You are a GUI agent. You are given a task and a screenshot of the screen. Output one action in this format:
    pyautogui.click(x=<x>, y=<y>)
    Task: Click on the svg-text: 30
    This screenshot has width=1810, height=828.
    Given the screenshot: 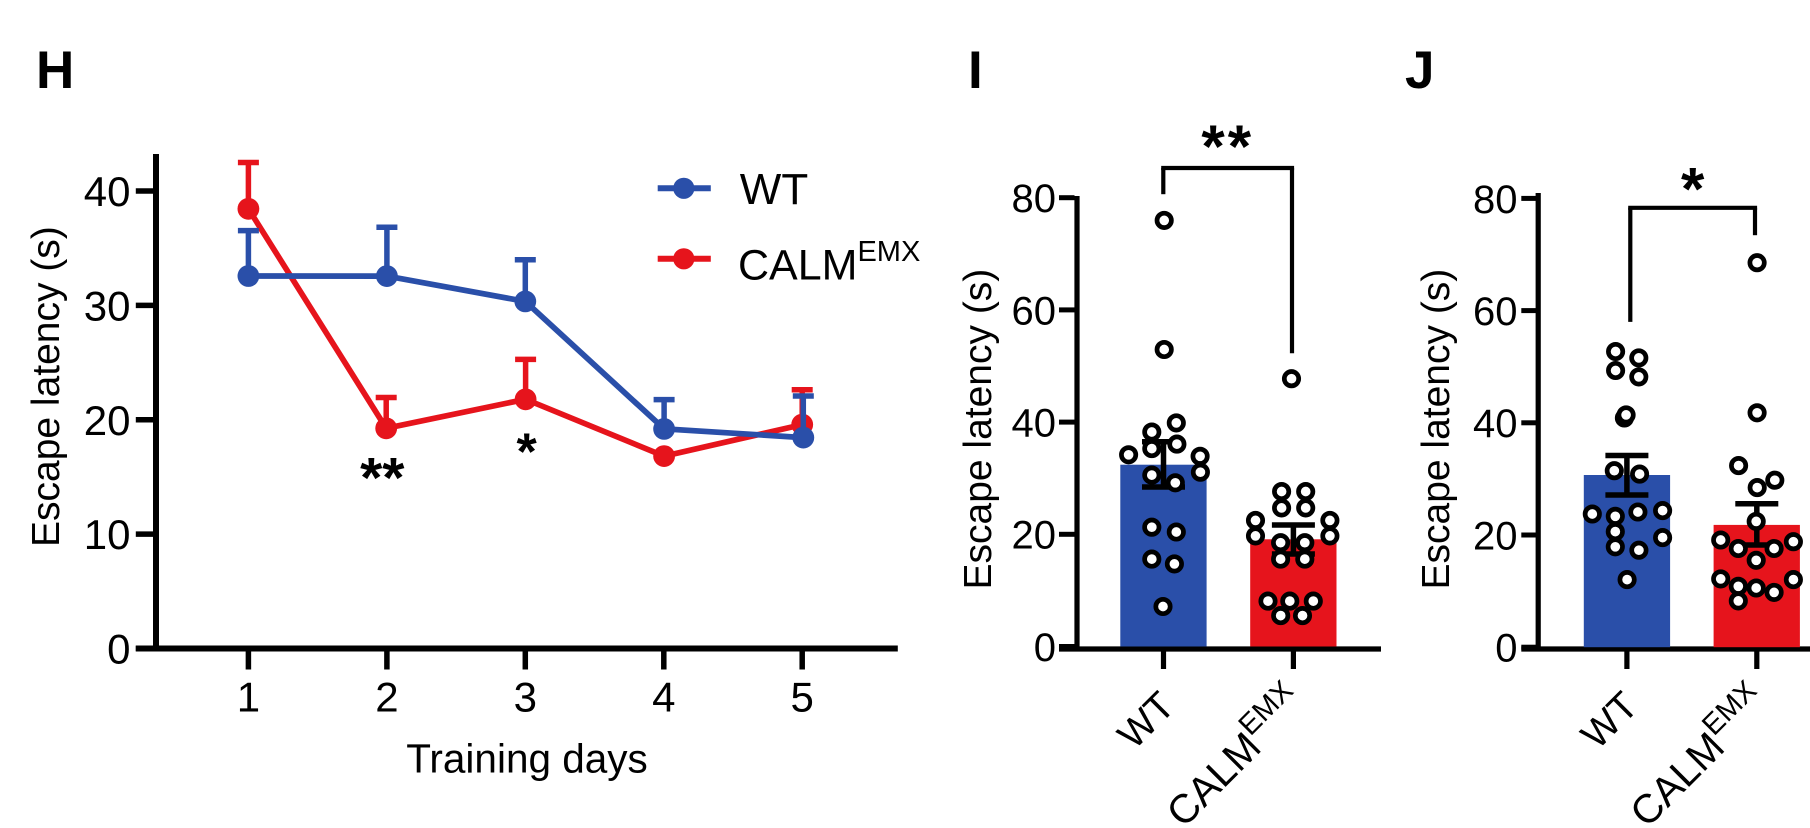 What is the action you would take?
    pyautogui.click(x=107, y=305)
    